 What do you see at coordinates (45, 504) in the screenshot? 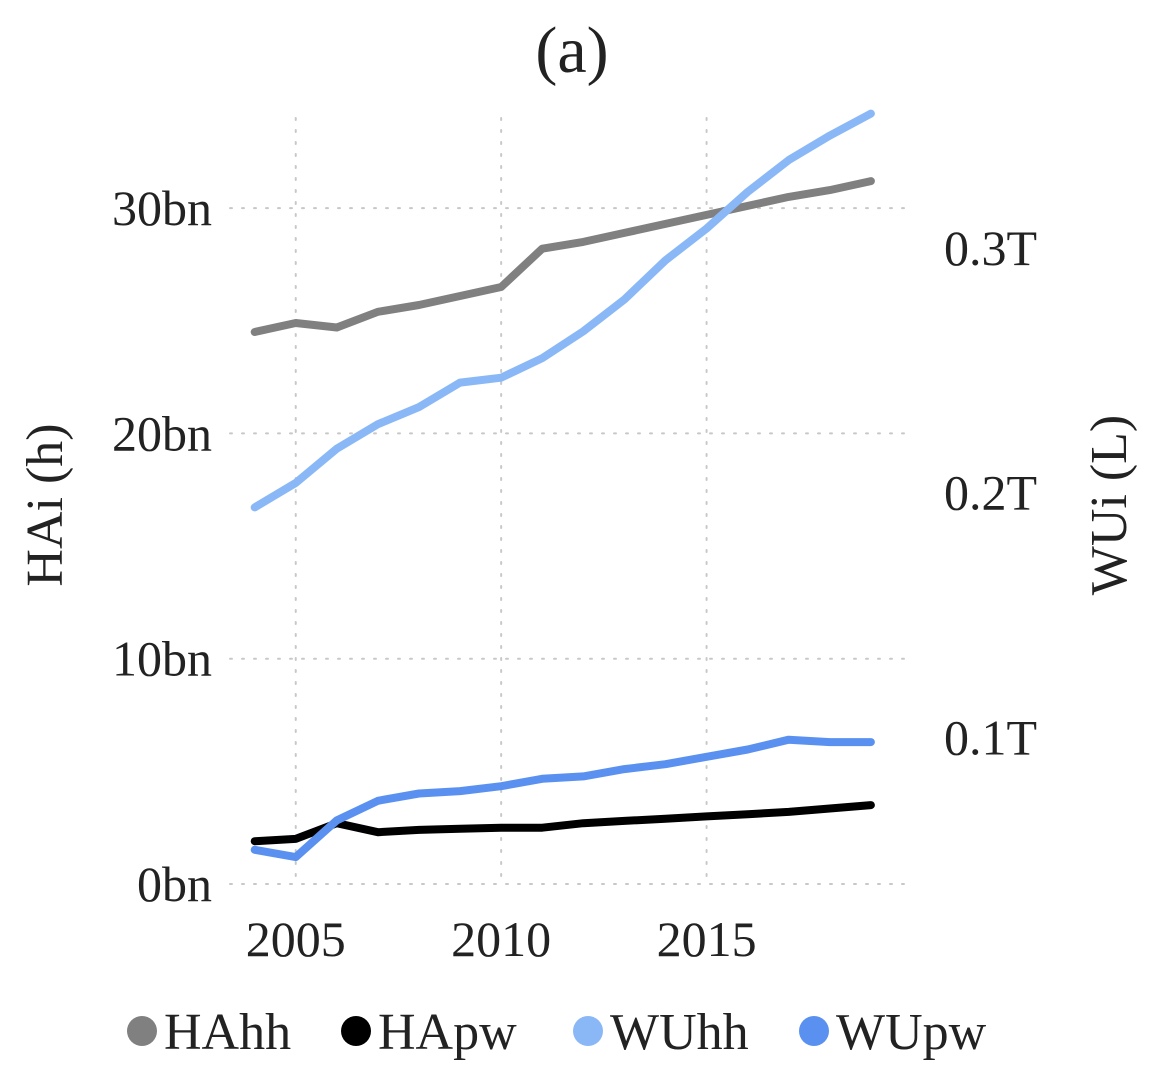
I see `y-axis-label: HAi (h)` at bounding box center [45, 504].